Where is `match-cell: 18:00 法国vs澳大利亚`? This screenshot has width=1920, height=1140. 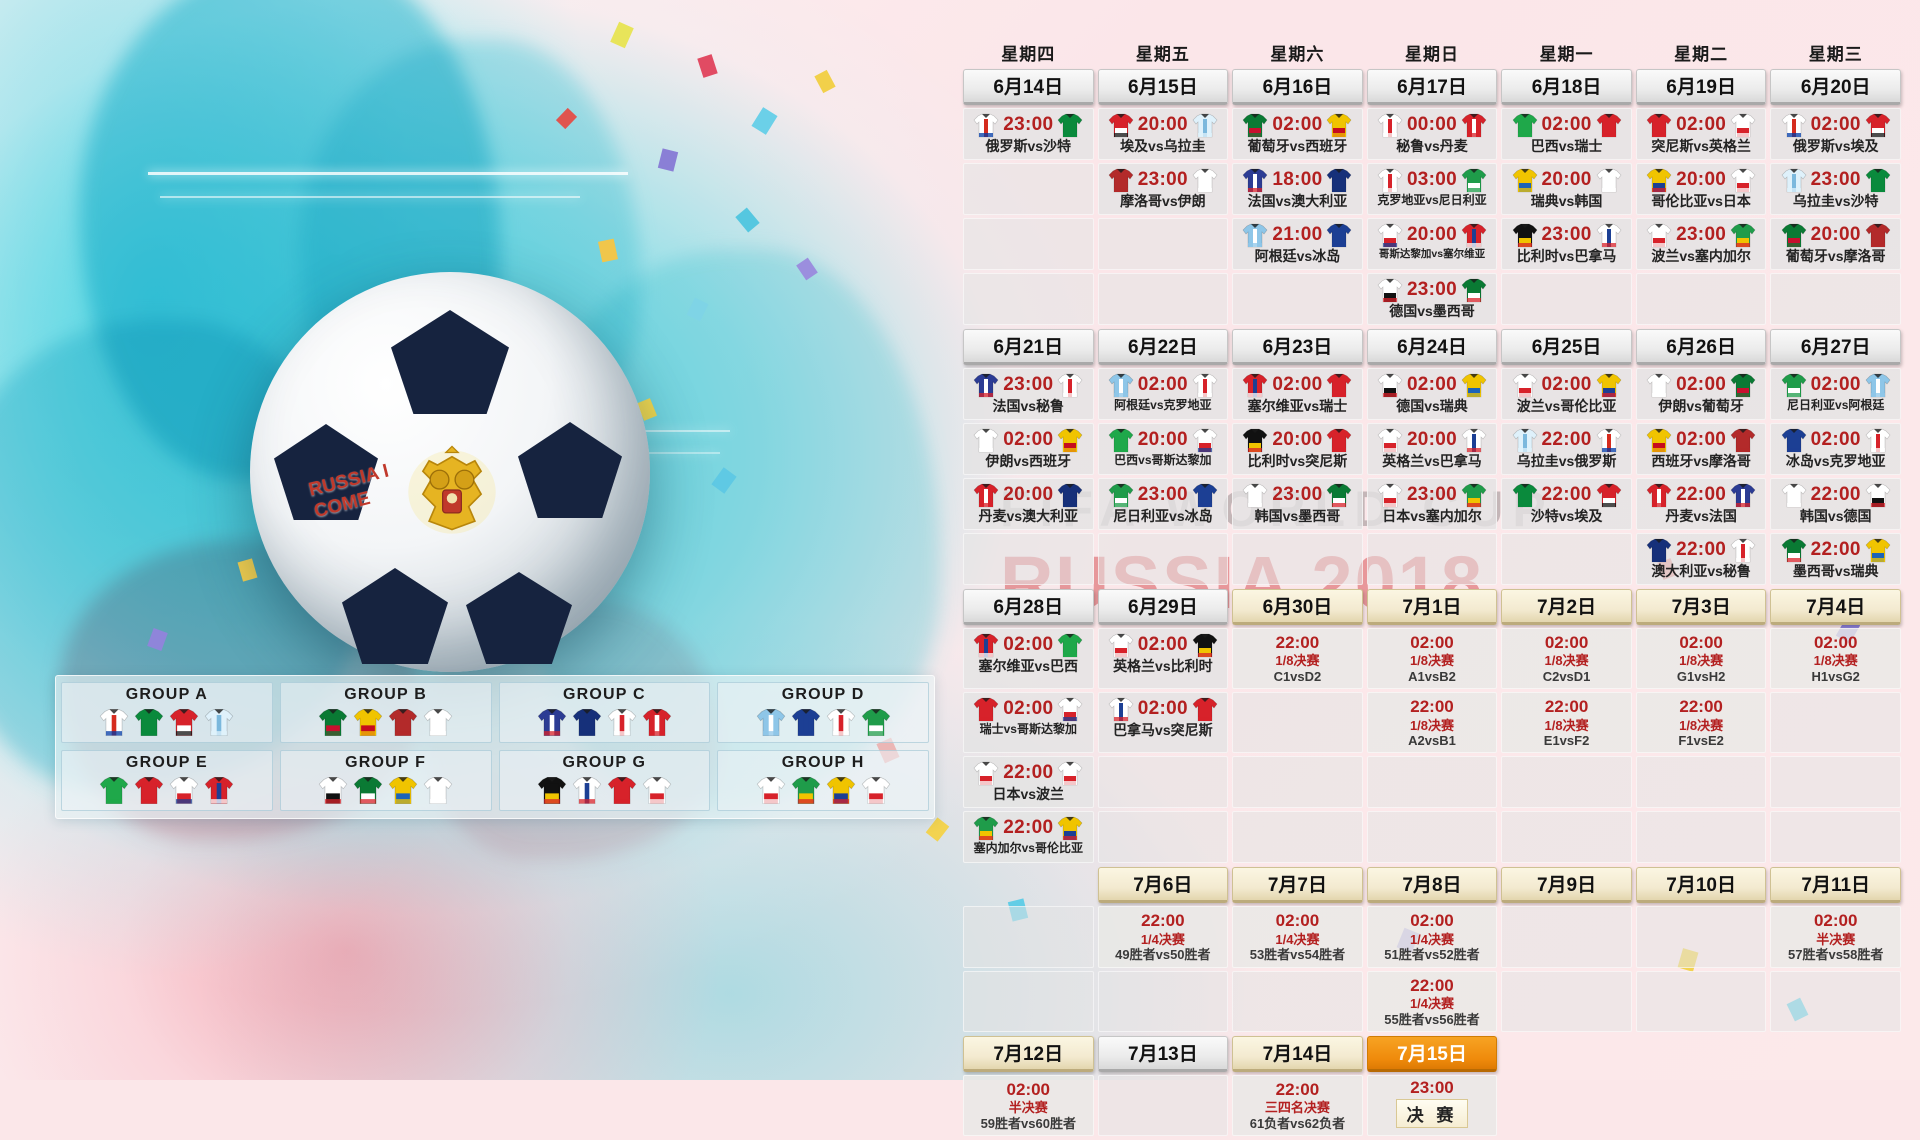 match-cell: 18:00 法国vs澳大利亚 is located at coordinates (1297, 189).